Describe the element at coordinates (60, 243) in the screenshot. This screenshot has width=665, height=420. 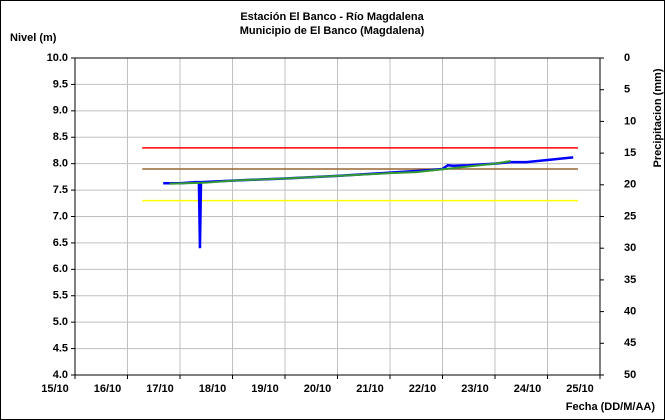
I see `y-tick-label: 6.5` at that location.